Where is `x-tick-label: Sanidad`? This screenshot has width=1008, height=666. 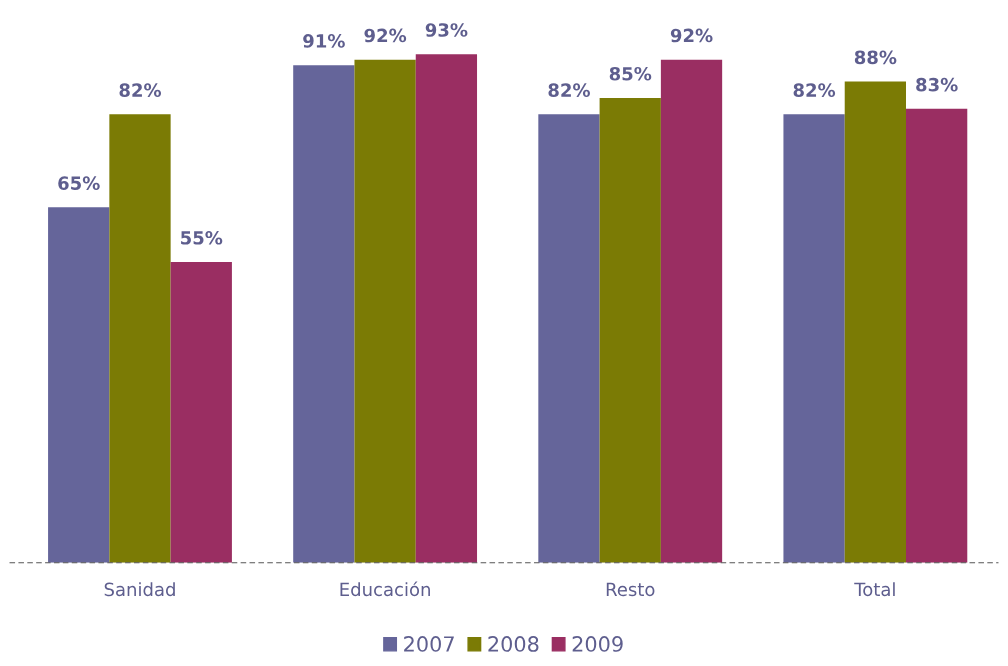
x-tick-label: Sanidad is located at coordinates (139, 589).